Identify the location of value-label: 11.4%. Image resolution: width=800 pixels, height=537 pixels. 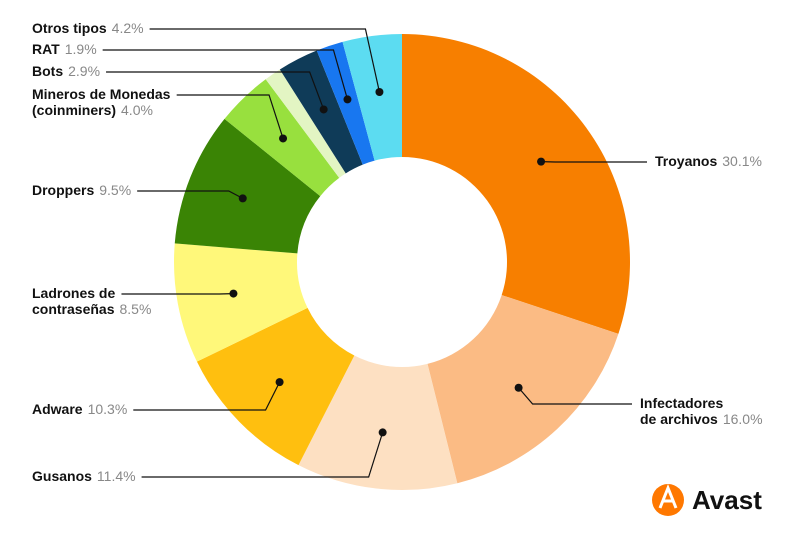
(116, 476).